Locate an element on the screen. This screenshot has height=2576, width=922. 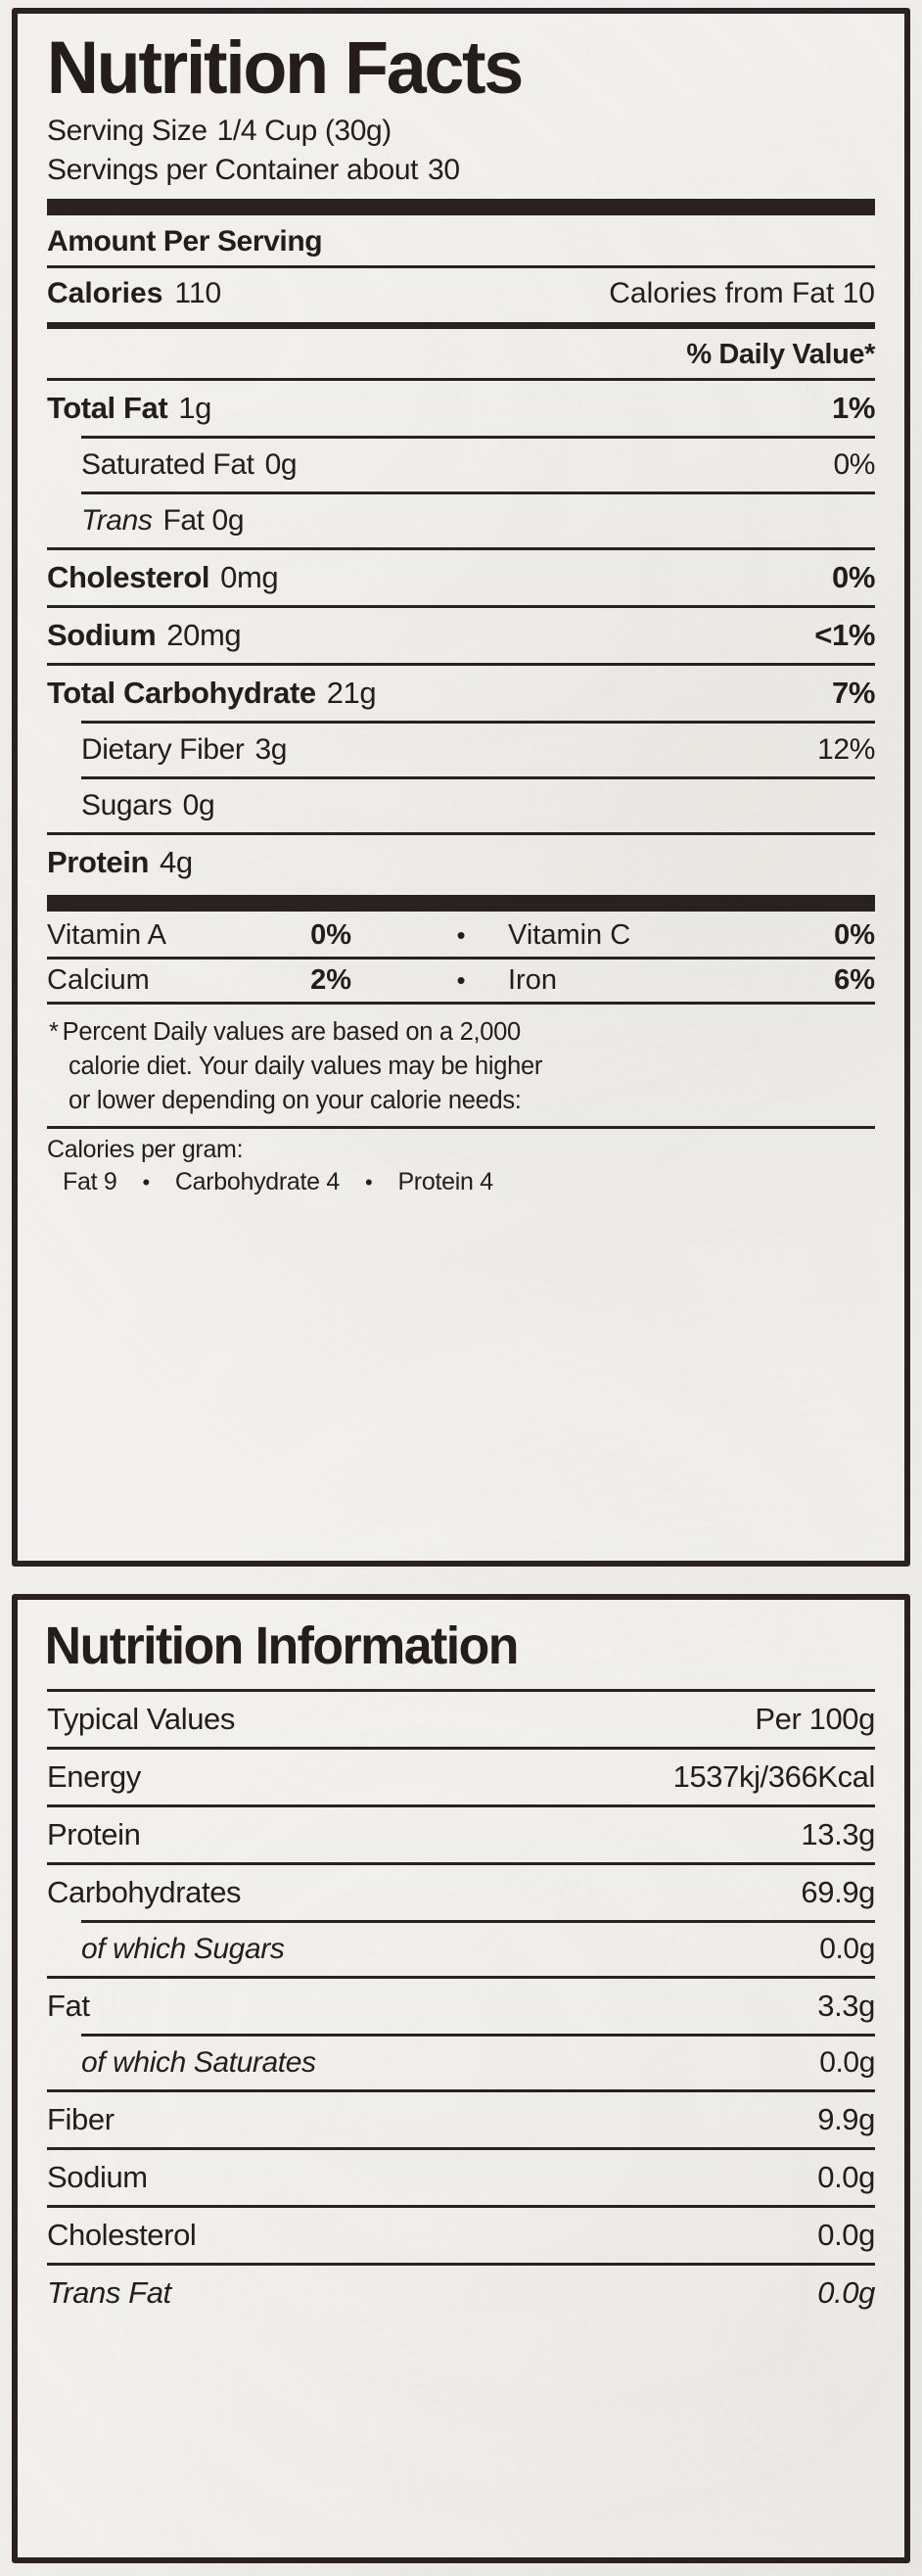
daily-value-header-row: % Daily Value* is located at coordinates (461, 354).